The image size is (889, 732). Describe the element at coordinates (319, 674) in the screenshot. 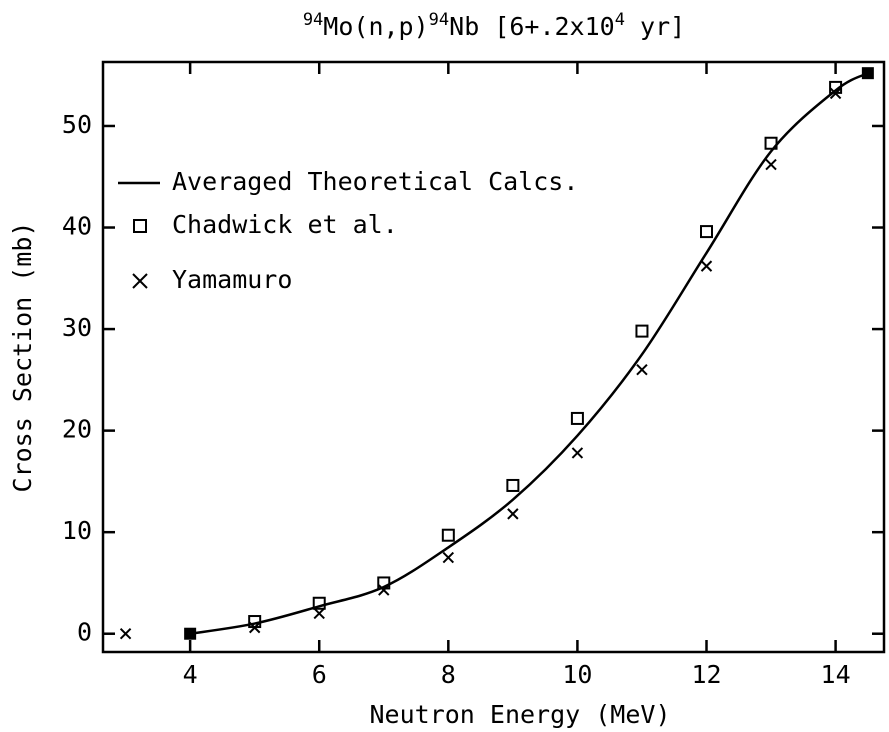

I see `x-tick-label: 6` at that location.